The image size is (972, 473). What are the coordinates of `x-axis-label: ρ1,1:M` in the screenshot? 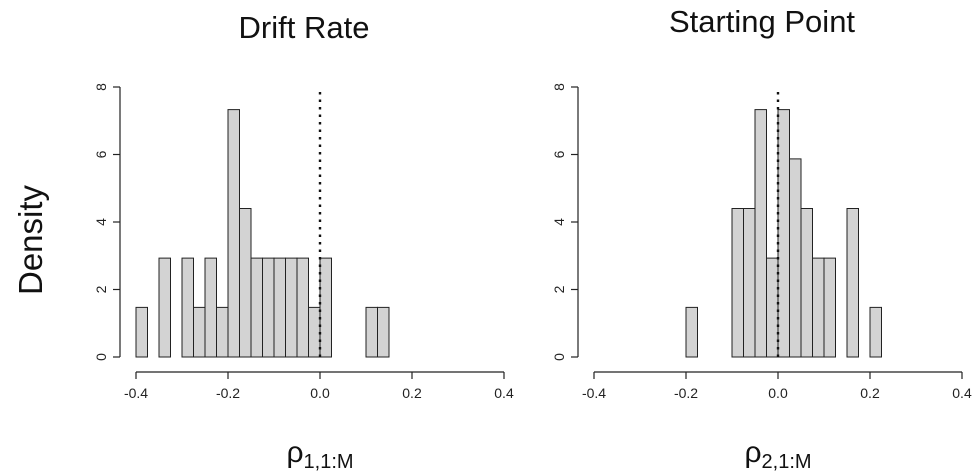 It's located at (319, 454).